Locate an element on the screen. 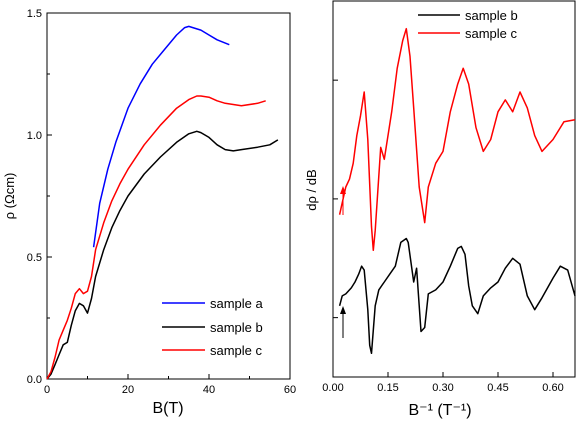  left-x-axis-label: B(T) is located at coordinates (167, 408).